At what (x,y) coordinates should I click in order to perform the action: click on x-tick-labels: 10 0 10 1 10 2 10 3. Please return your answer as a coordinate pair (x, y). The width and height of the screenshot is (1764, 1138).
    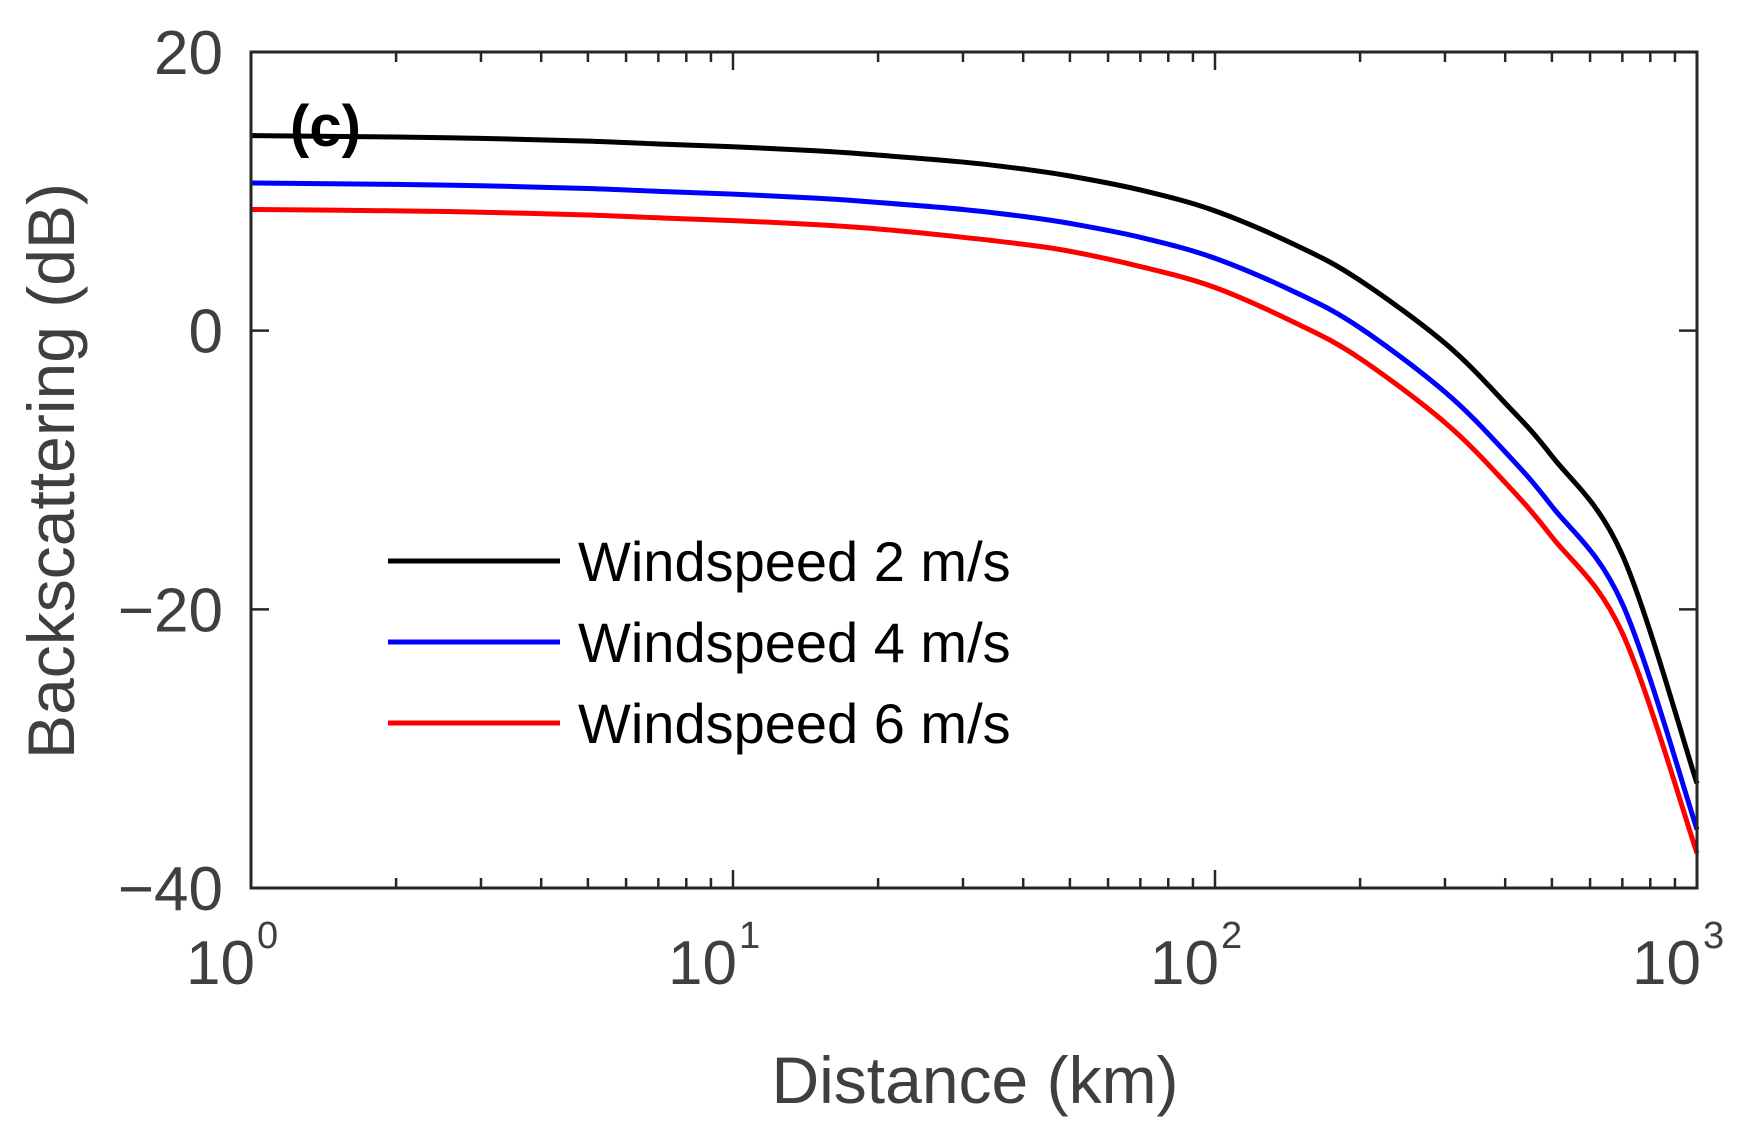
    Looking at the image, I should click on (955, 956).